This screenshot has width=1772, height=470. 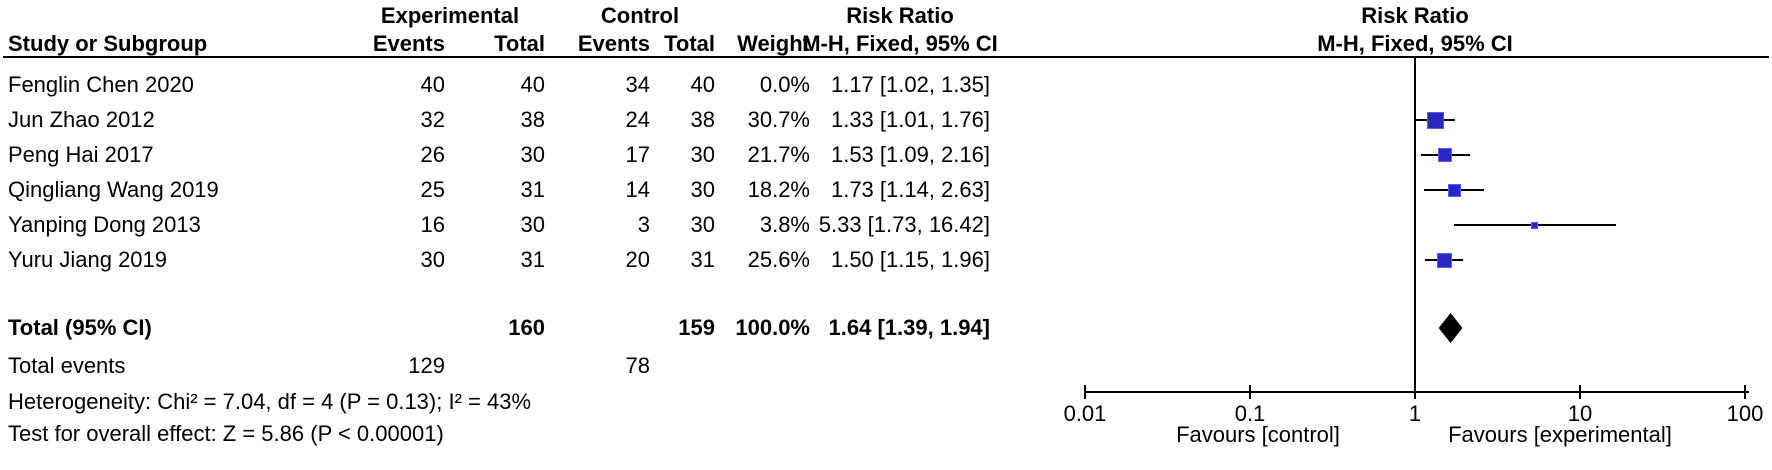 What do you see at coordinates (532, 84) in the screenshot?
I see `exp-total-cell: 40` at bounding box center [532, 84].